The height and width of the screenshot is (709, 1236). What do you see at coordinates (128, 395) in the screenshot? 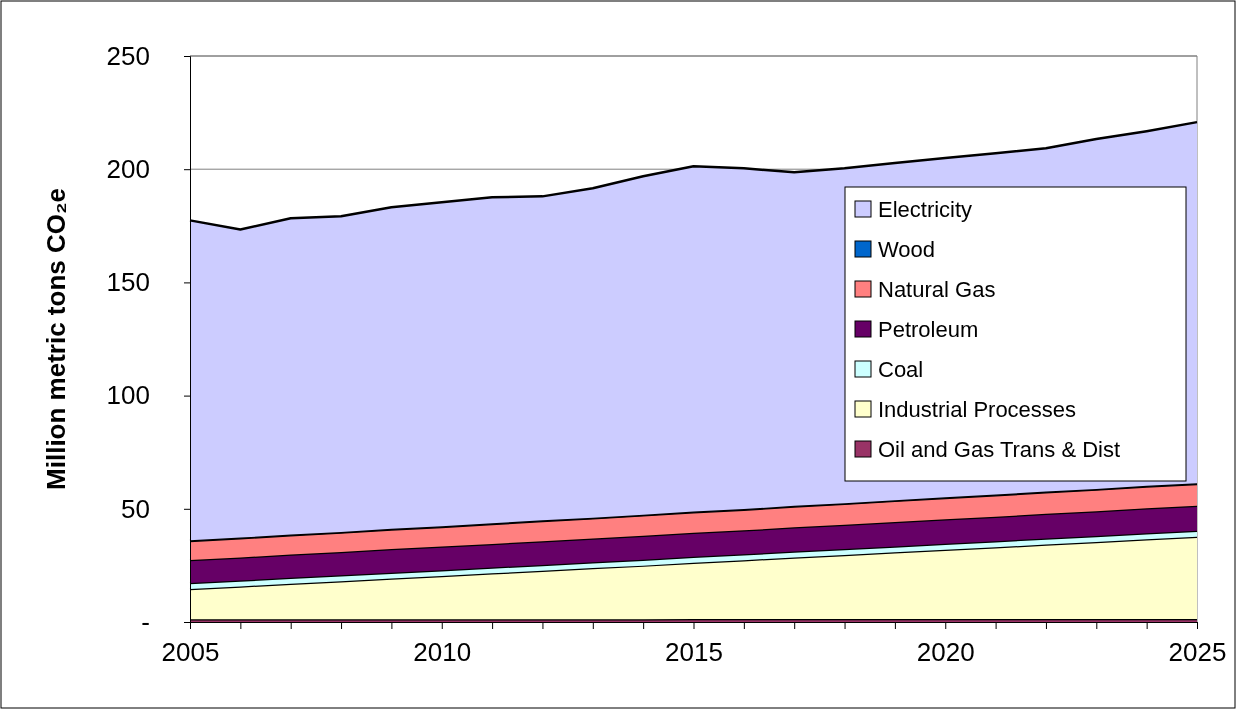
I see `y-tick-label: 100` at bounding box center [128, 395].